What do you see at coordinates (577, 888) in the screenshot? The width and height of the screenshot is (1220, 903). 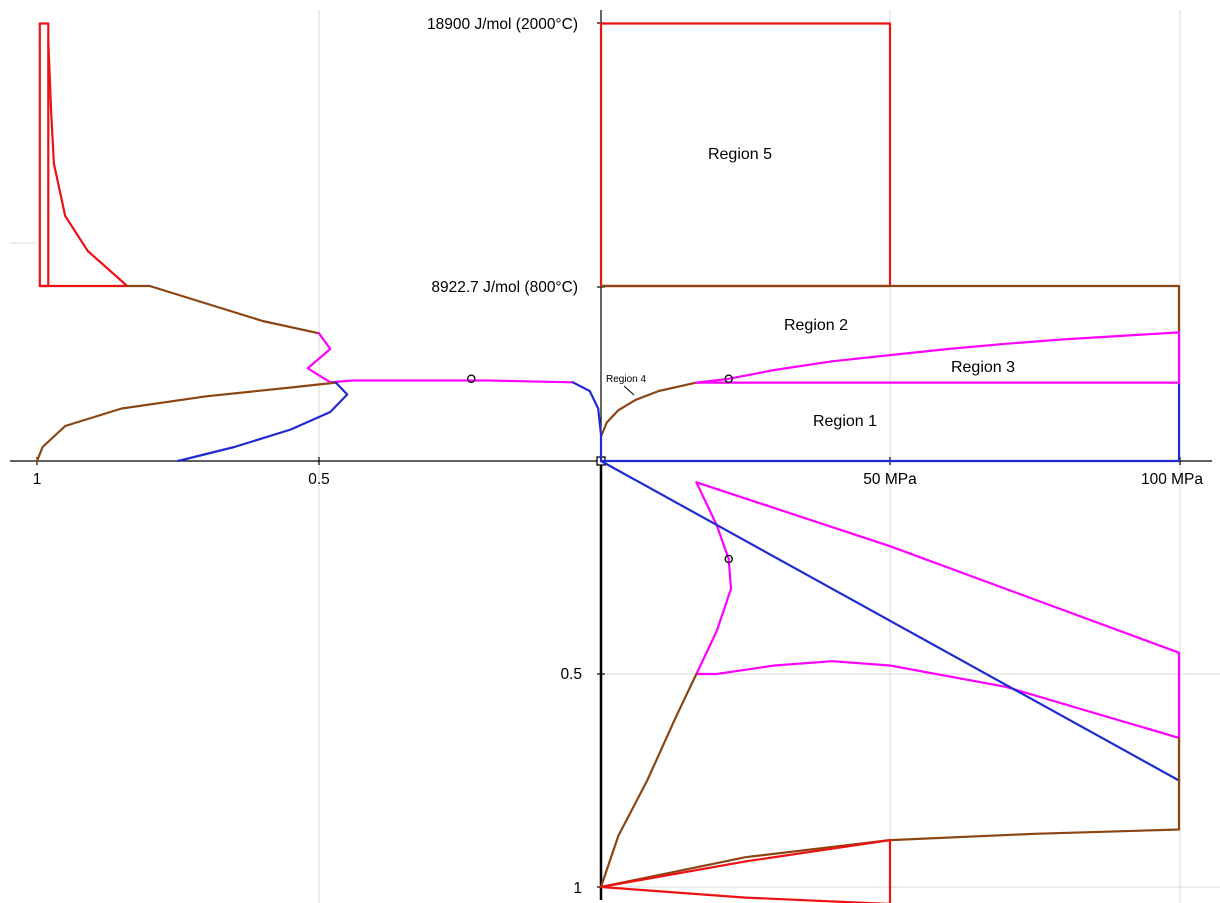 I see `lower-tick-label: 1` at bounding box center [577, 888].